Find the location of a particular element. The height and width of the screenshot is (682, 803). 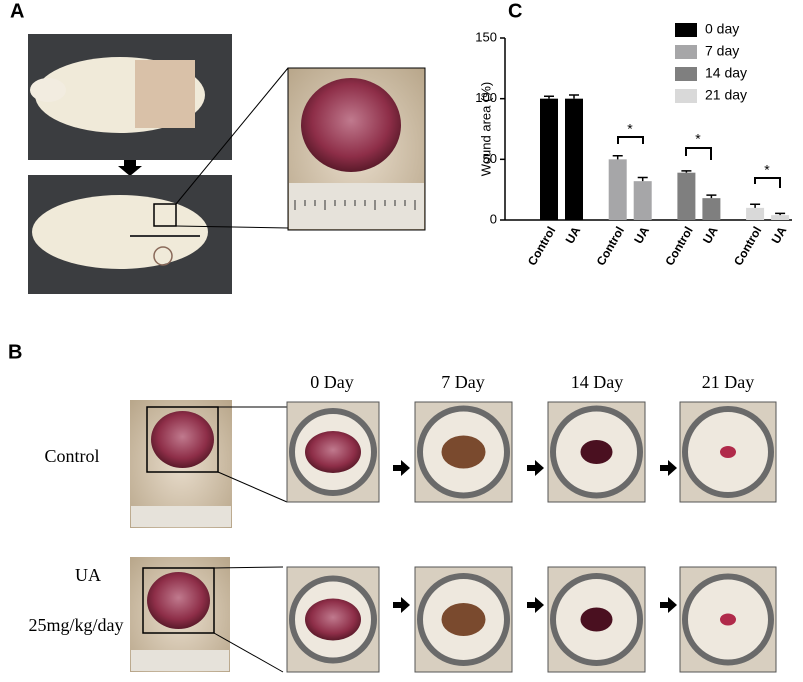

y-axis-label: Wound area (%) is located at coordinates (485, 129).